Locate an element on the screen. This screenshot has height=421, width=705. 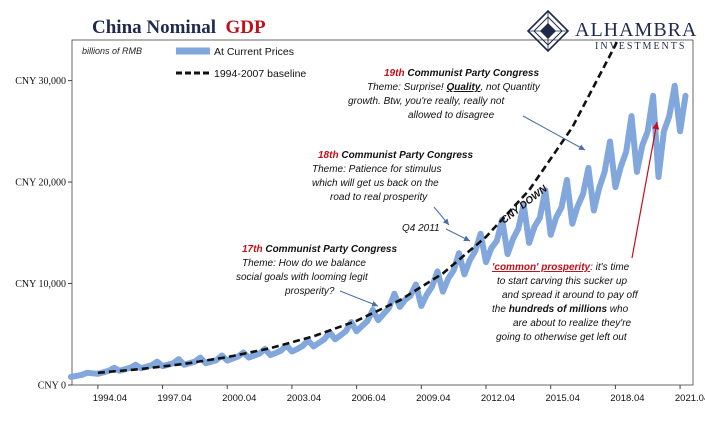
chart-title: China Nominal GDP is located at coordinates (179, 27).